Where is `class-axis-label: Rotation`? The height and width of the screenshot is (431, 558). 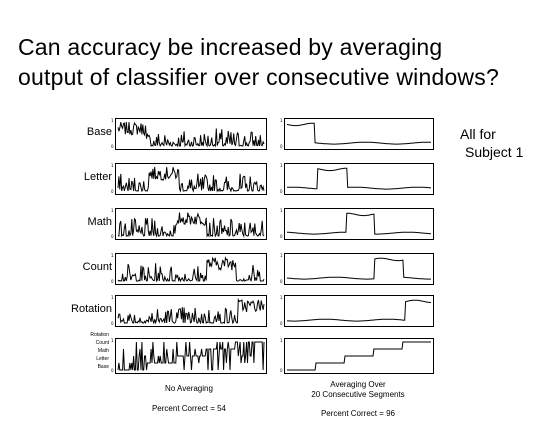
class-axis-label: Rotation is located at coordinates (99, 335).